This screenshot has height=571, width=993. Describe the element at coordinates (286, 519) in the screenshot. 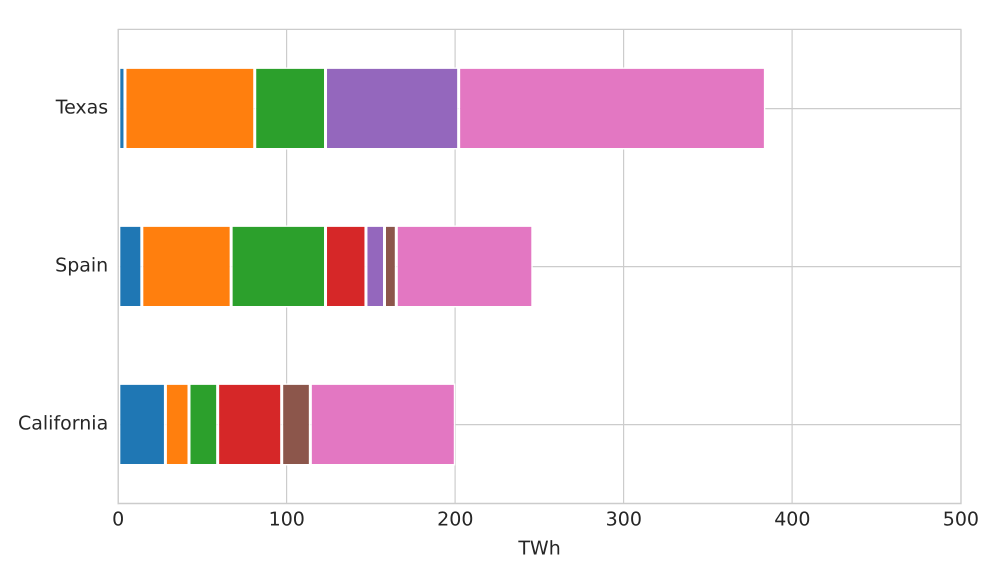

I see `x-tick-label: 100` at that location.